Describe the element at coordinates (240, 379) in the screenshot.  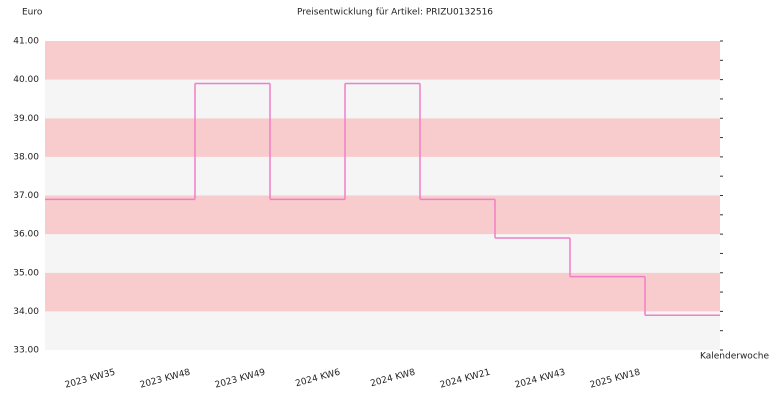
I see `x-tick-label: 2023 KW49` at that location.